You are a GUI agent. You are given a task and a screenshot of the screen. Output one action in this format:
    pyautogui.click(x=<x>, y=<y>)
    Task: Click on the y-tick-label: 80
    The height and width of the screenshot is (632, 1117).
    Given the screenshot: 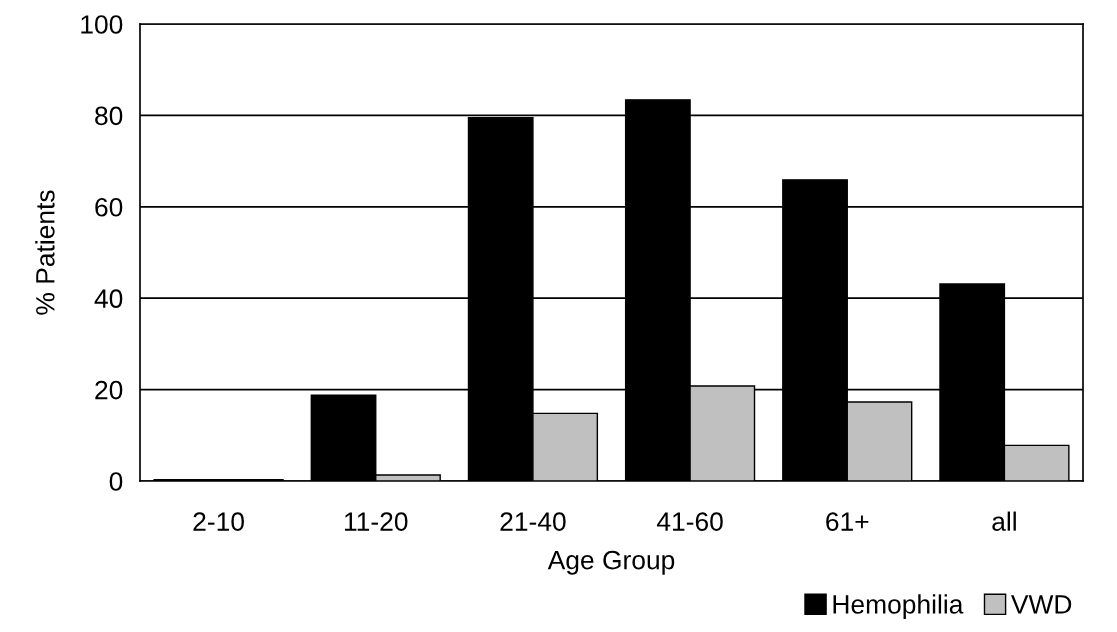 What is the action you would take?
    pyautogui.click(x=109, y=116)
    